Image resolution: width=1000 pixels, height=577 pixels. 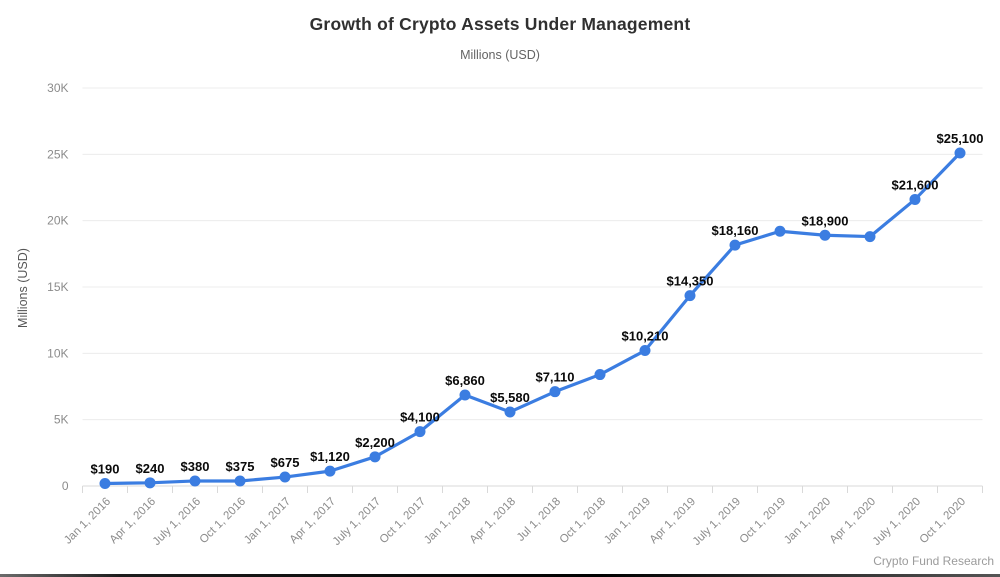 What do you see at coordinates (645, 336) in the screenshot?
I see `data-point-label: $10,210` at bounding box center [645, 336].